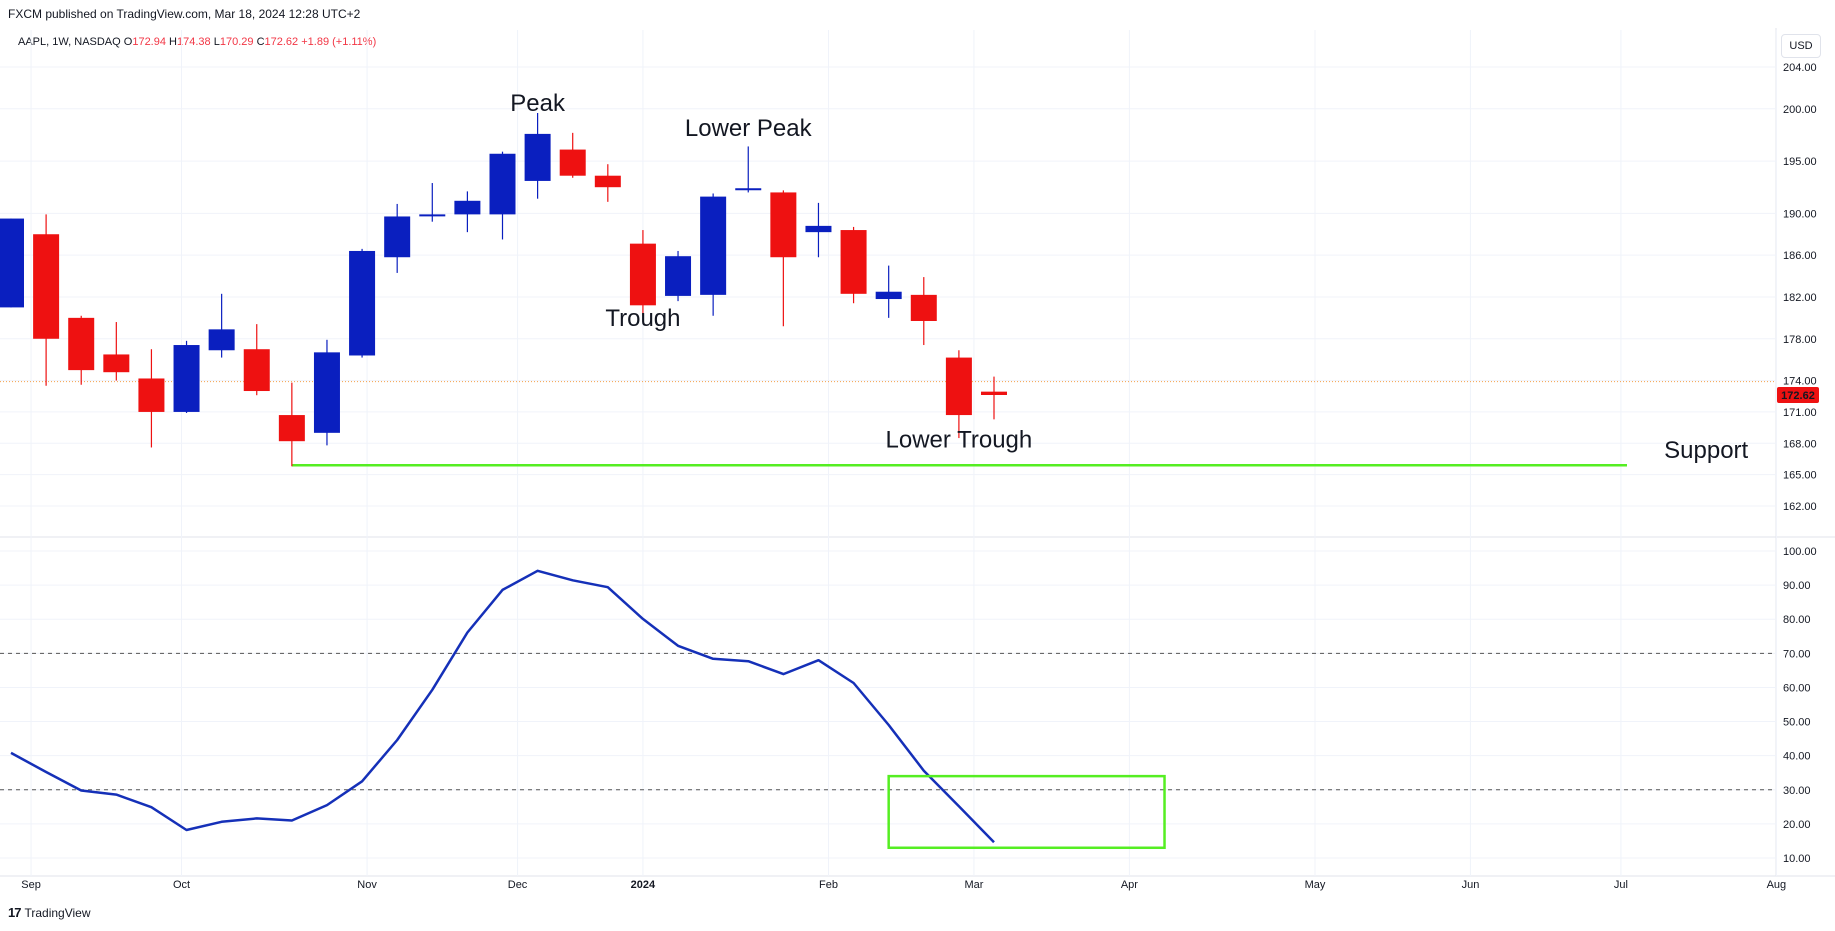  Describe the element at coordinates (1800, 476) in the screenshot. I see `price-tick-label: 165.00` at that location.